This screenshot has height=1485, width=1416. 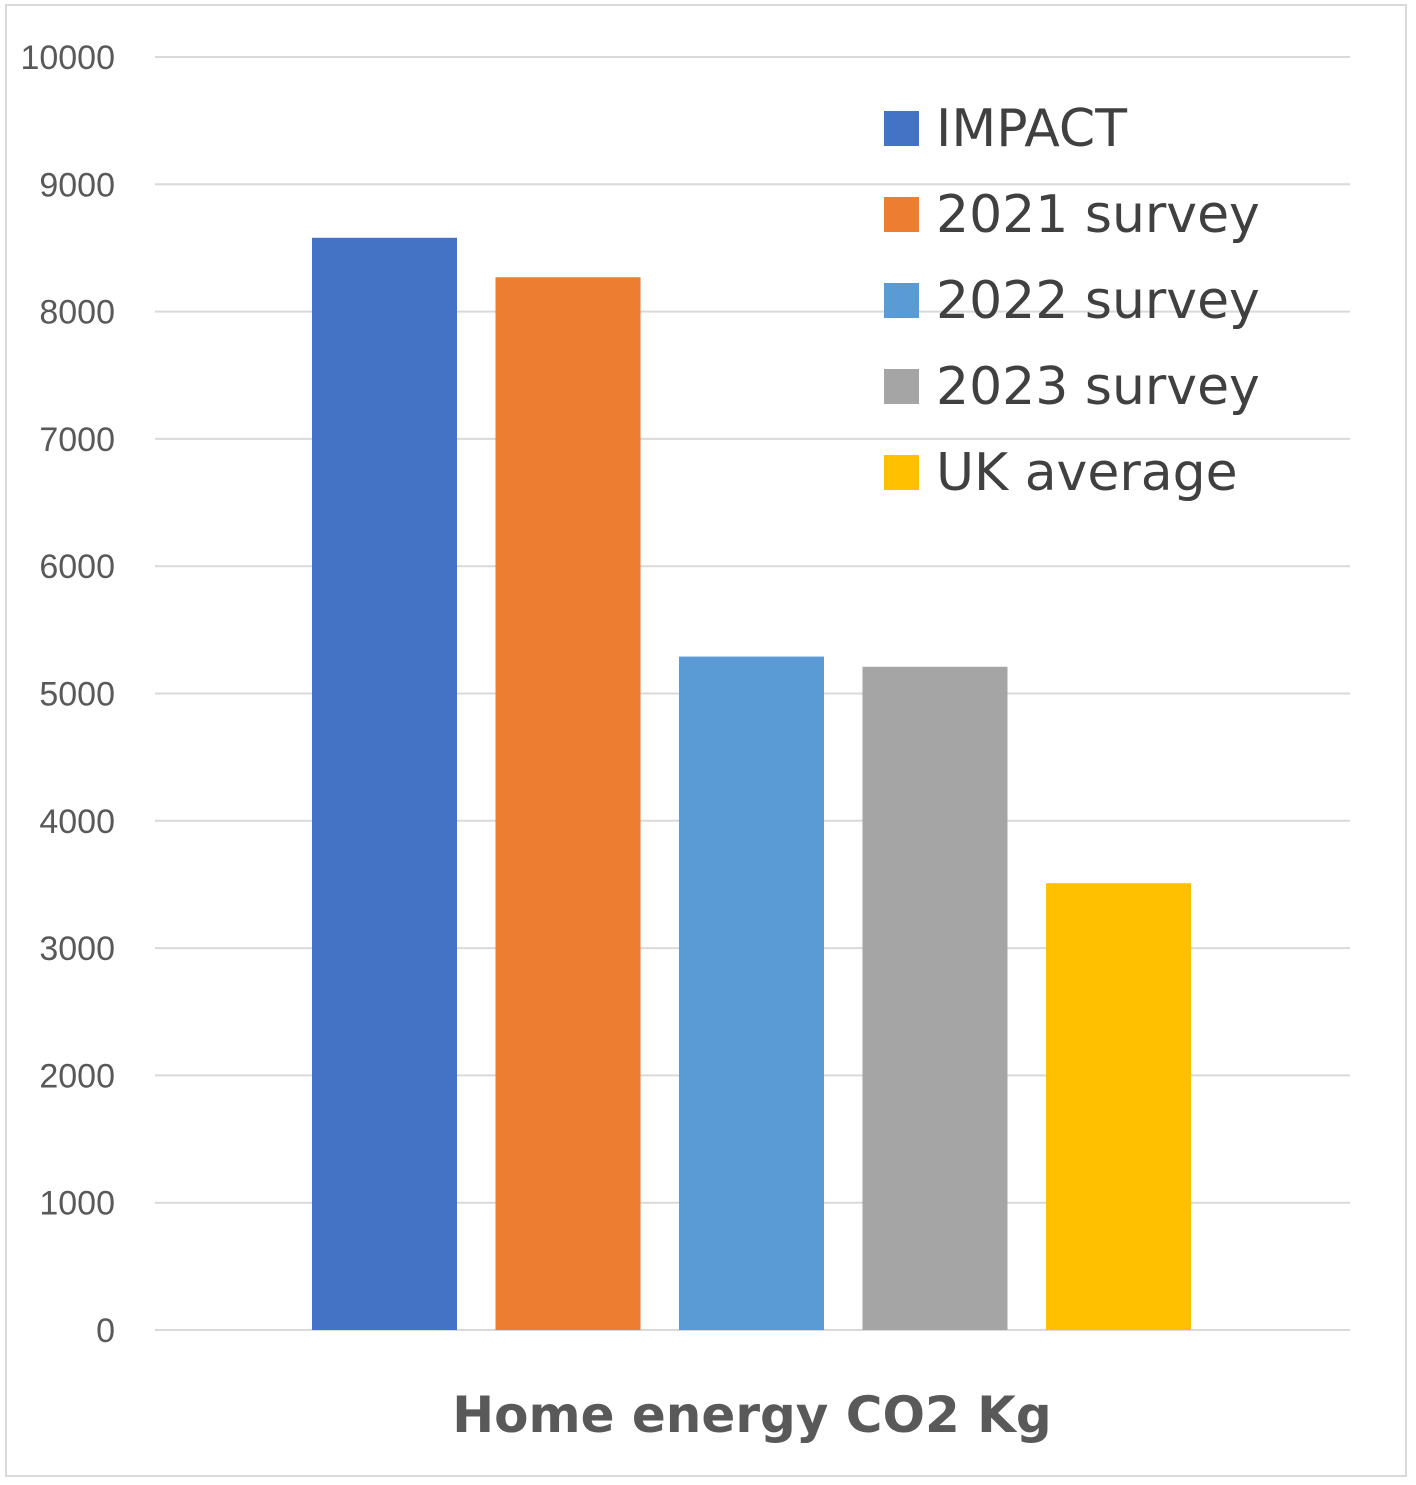 What do you see at coordinates (67, 58) in the screenshot?
I see `y-tick-label: 10000` at bounding box center [67, 58].